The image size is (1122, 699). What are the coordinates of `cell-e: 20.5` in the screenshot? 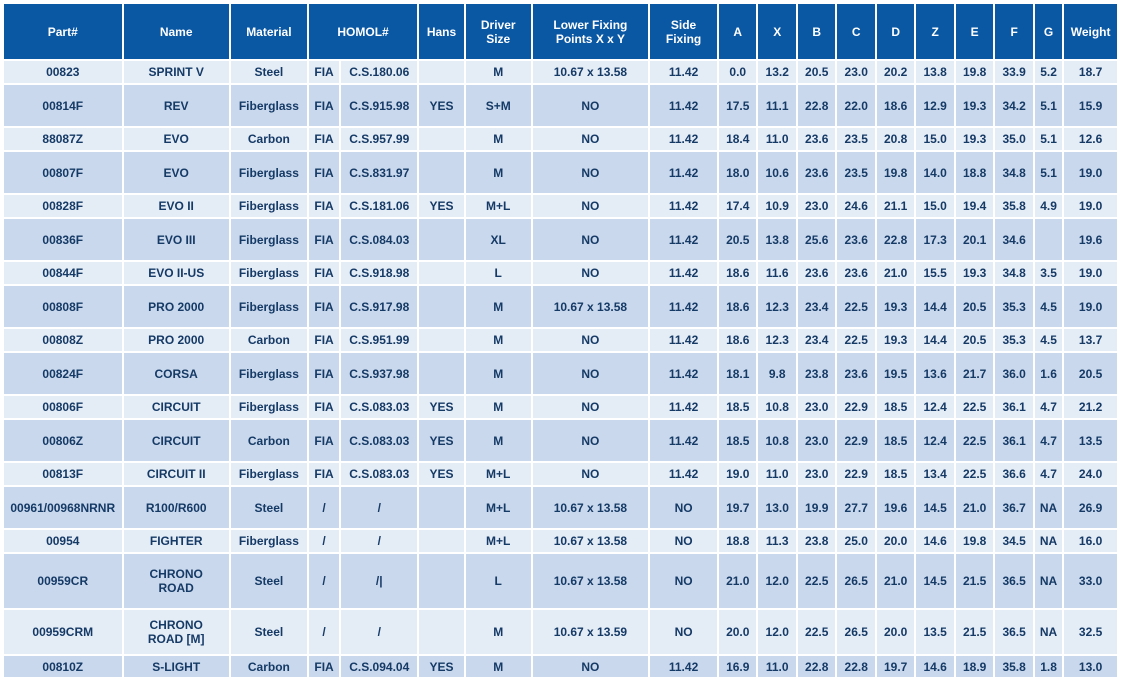 It's located at (974, 306).